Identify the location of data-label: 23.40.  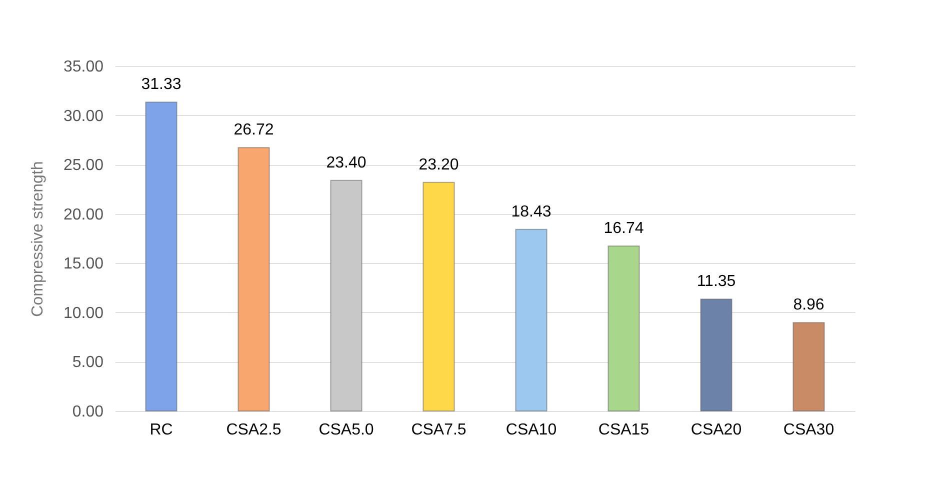
(346, 163).